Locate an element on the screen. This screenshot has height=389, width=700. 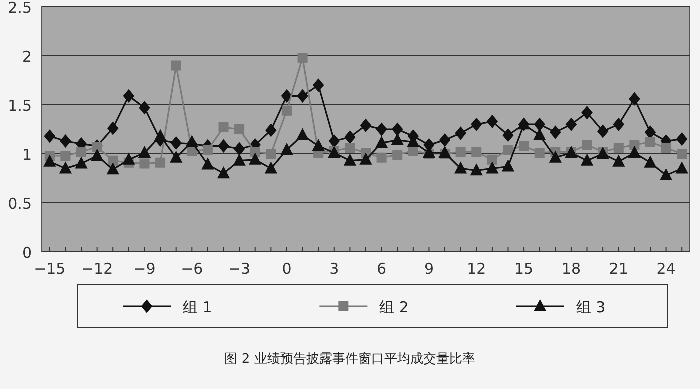
x-tick-label: 24 is located at coordinates (666, 269).